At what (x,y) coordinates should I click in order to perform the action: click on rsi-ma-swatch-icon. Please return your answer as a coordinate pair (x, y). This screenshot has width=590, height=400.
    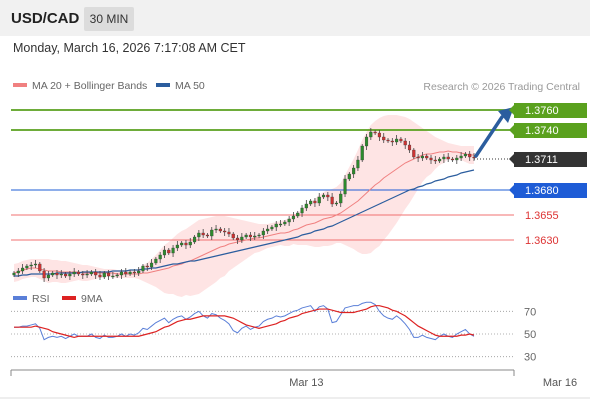
    Looking at the image, I should click on (69, 298).